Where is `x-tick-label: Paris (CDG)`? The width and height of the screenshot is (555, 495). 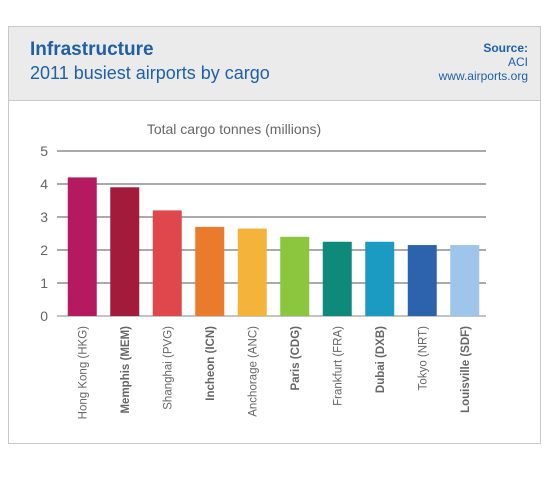
x-tick-label: Paris (CDG) is located at coordinates (296, 358).